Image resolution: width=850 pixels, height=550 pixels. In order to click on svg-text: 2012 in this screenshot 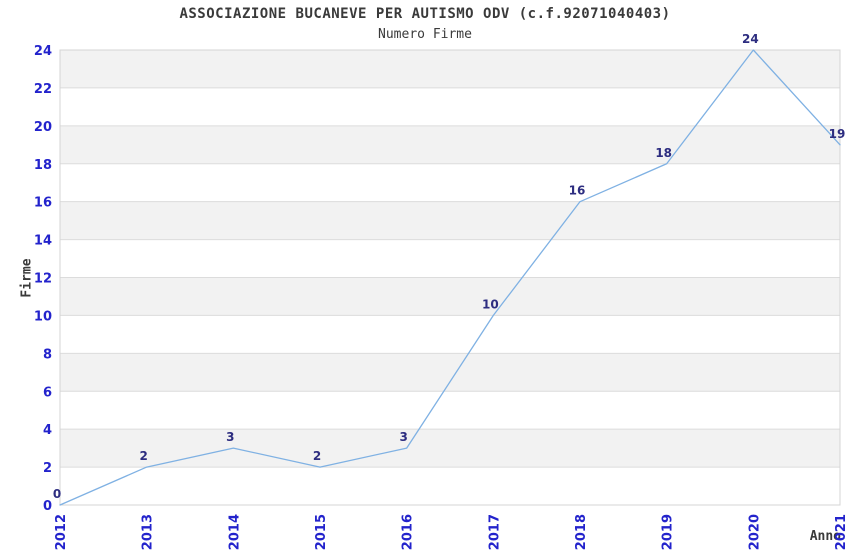, I will do `click(61, 532)`.